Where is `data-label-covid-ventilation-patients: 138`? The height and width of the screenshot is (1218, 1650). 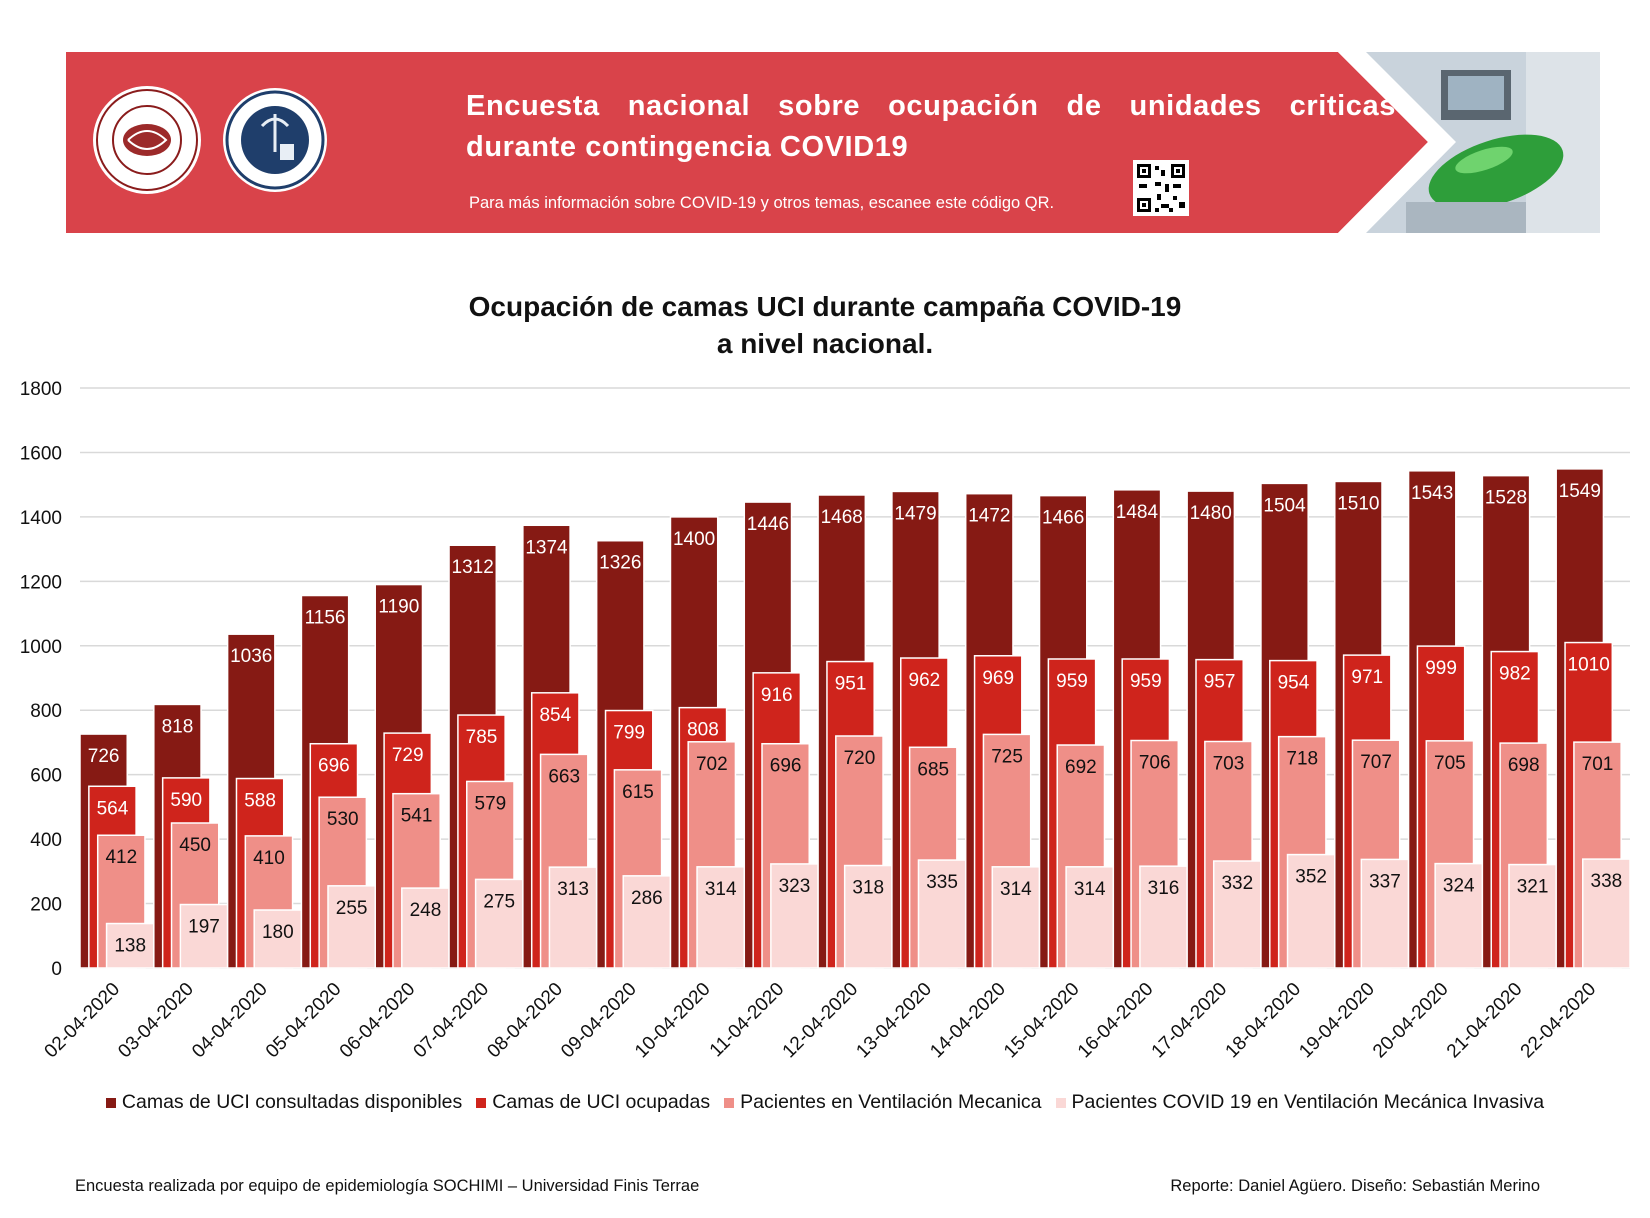
data-label-covid-ventilation-patients: 138 is located at coordinates (130, 946).